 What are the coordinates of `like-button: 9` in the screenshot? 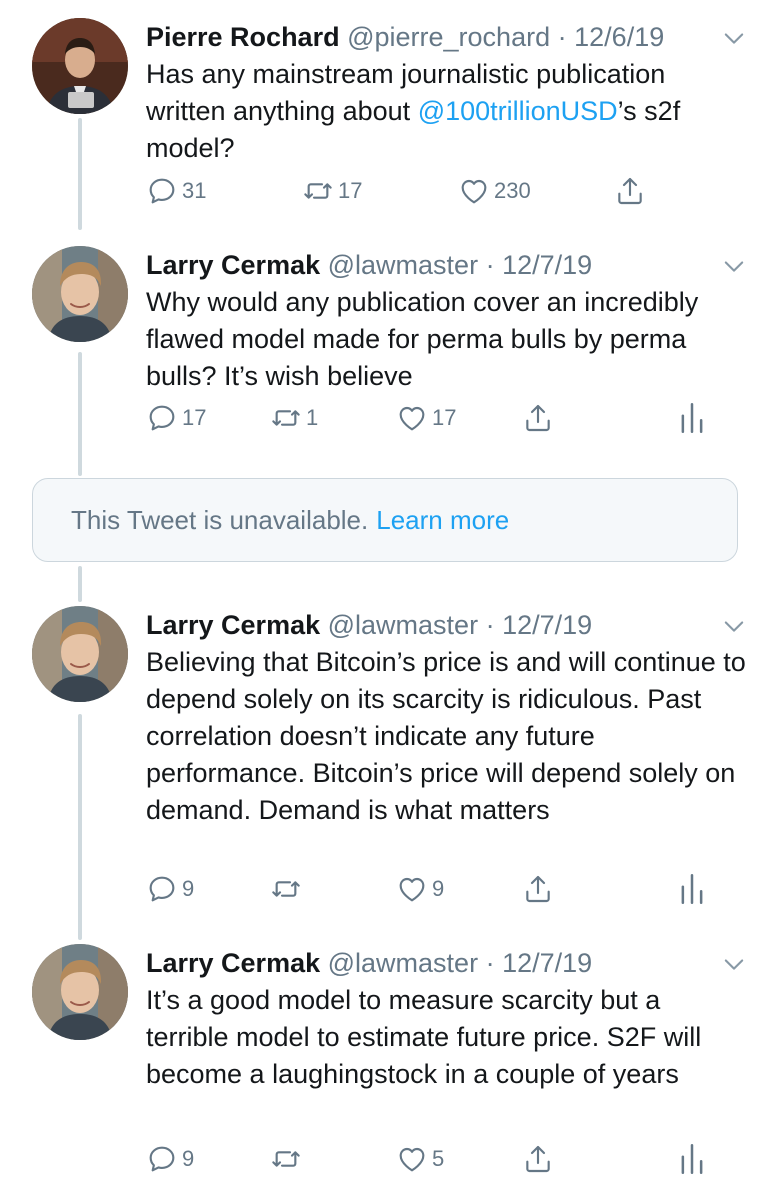 It's located at (420, 889).